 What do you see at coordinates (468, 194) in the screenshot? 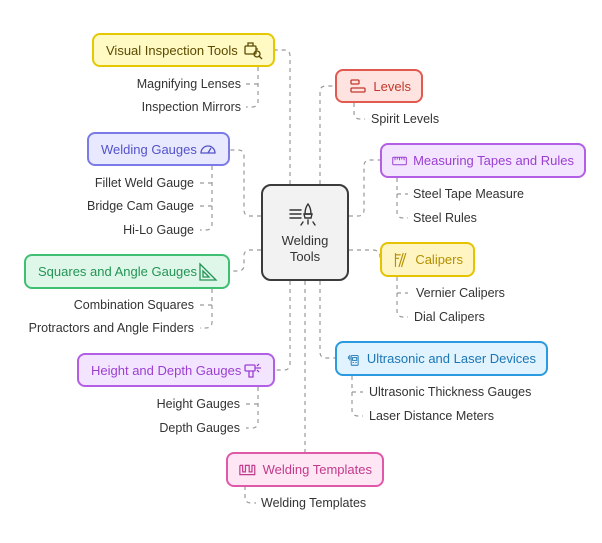
I see `leaf-steel-tape-measure: Steel Tape Measure` at bounding box center [468, 194].